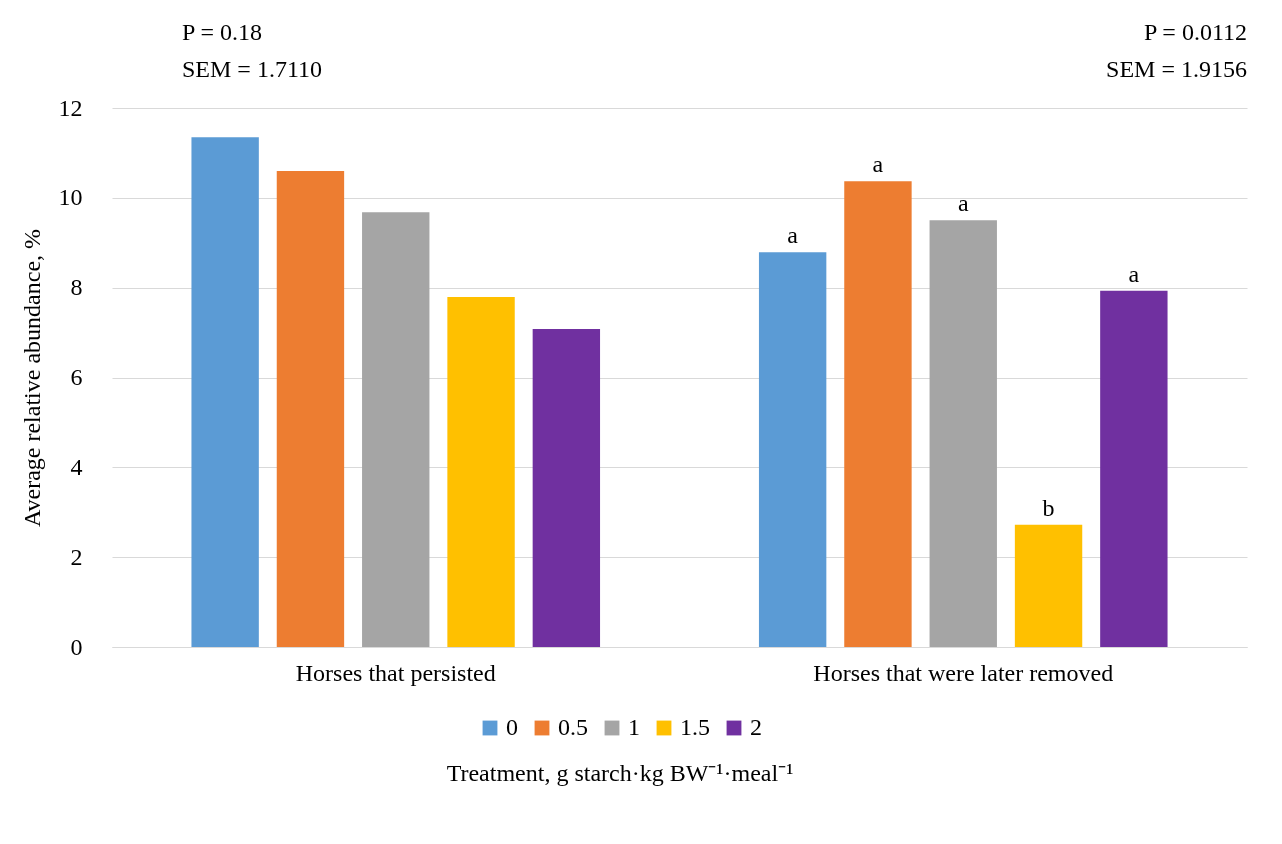 The height and width of the screenshot is (844, 1282). I want to click on y-tick-label: 6, so click(76, 377).